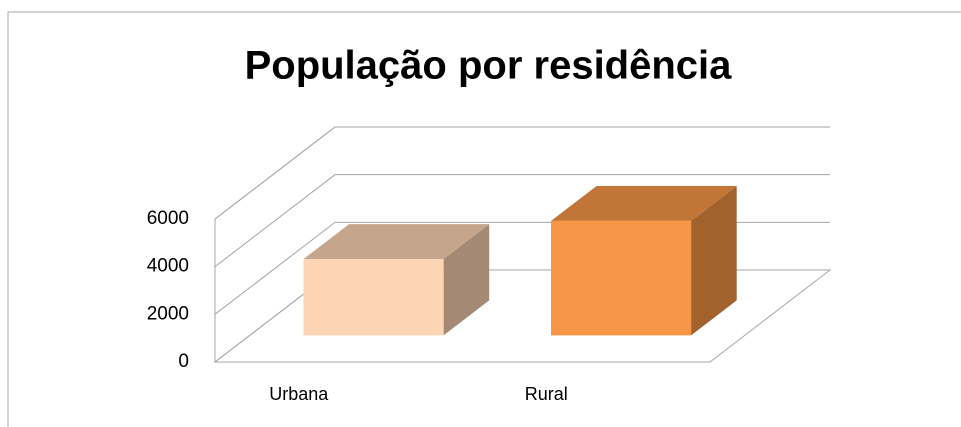 The height and width of the screenshot is (427, 961). What do you see at coordinates (168, 266) in the screenshot?
I see `y-tick-label: 4000` at bounding box center [168, 266].